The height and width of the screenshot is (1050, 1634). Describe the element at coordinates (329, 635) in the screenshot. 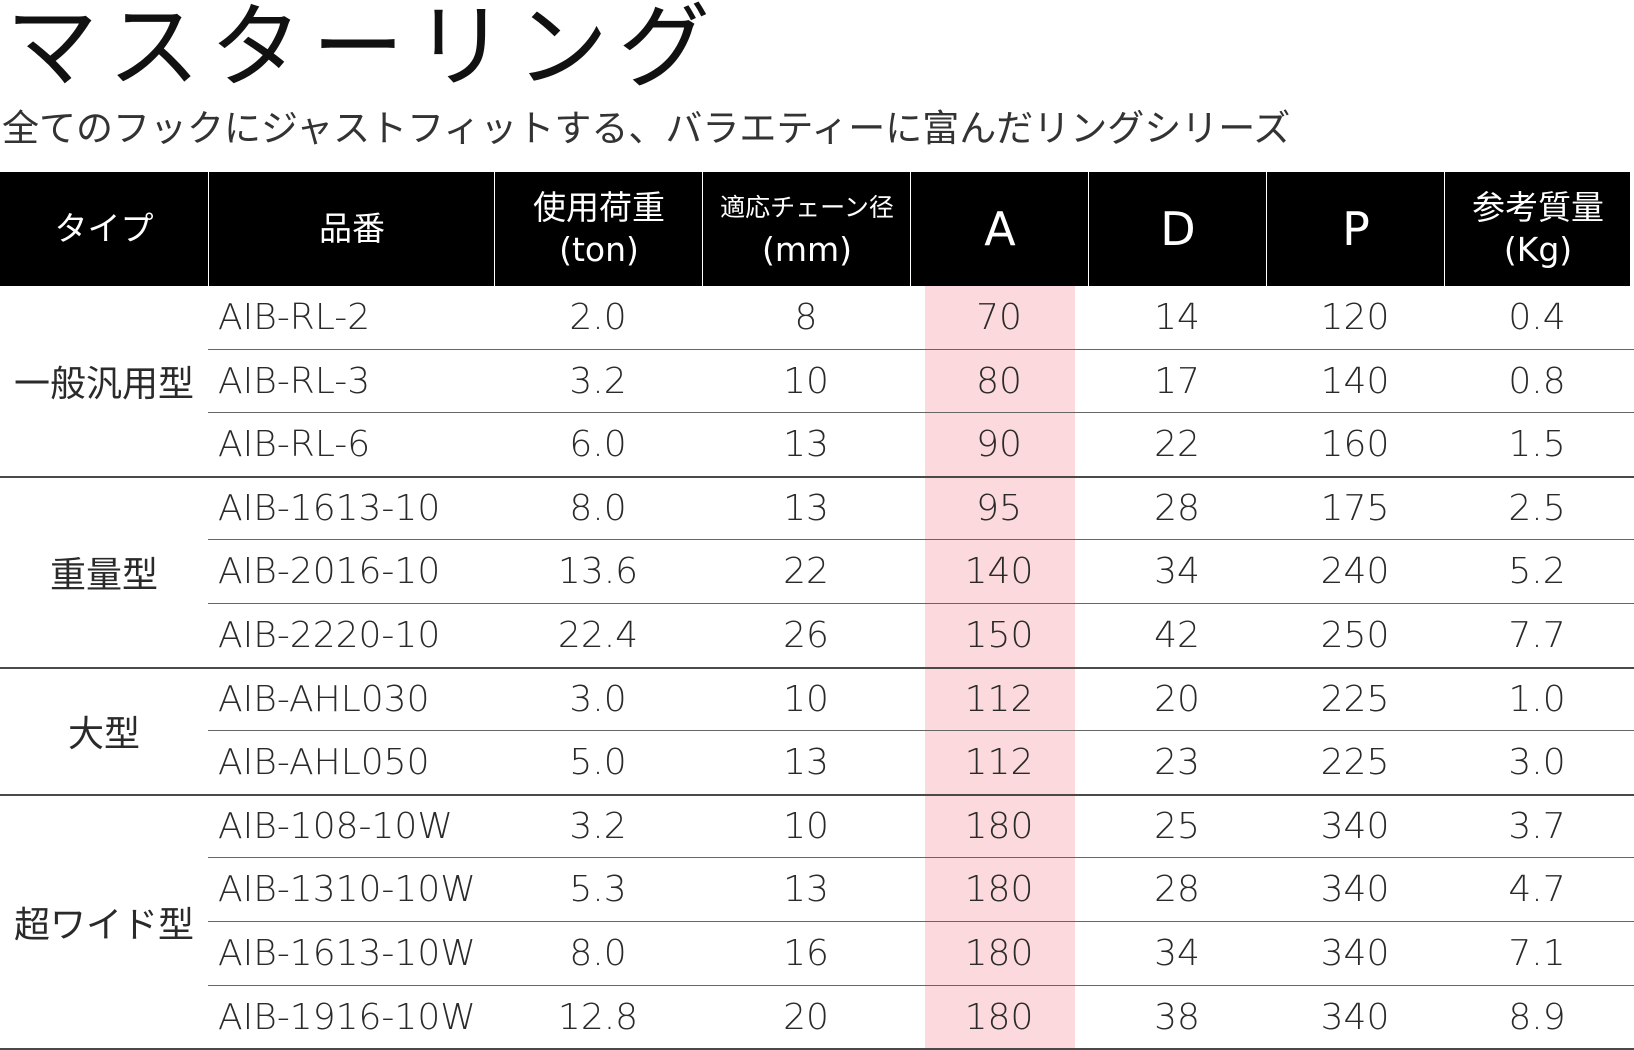

I see `cell-part-number: AIB-2220-10` at that location.